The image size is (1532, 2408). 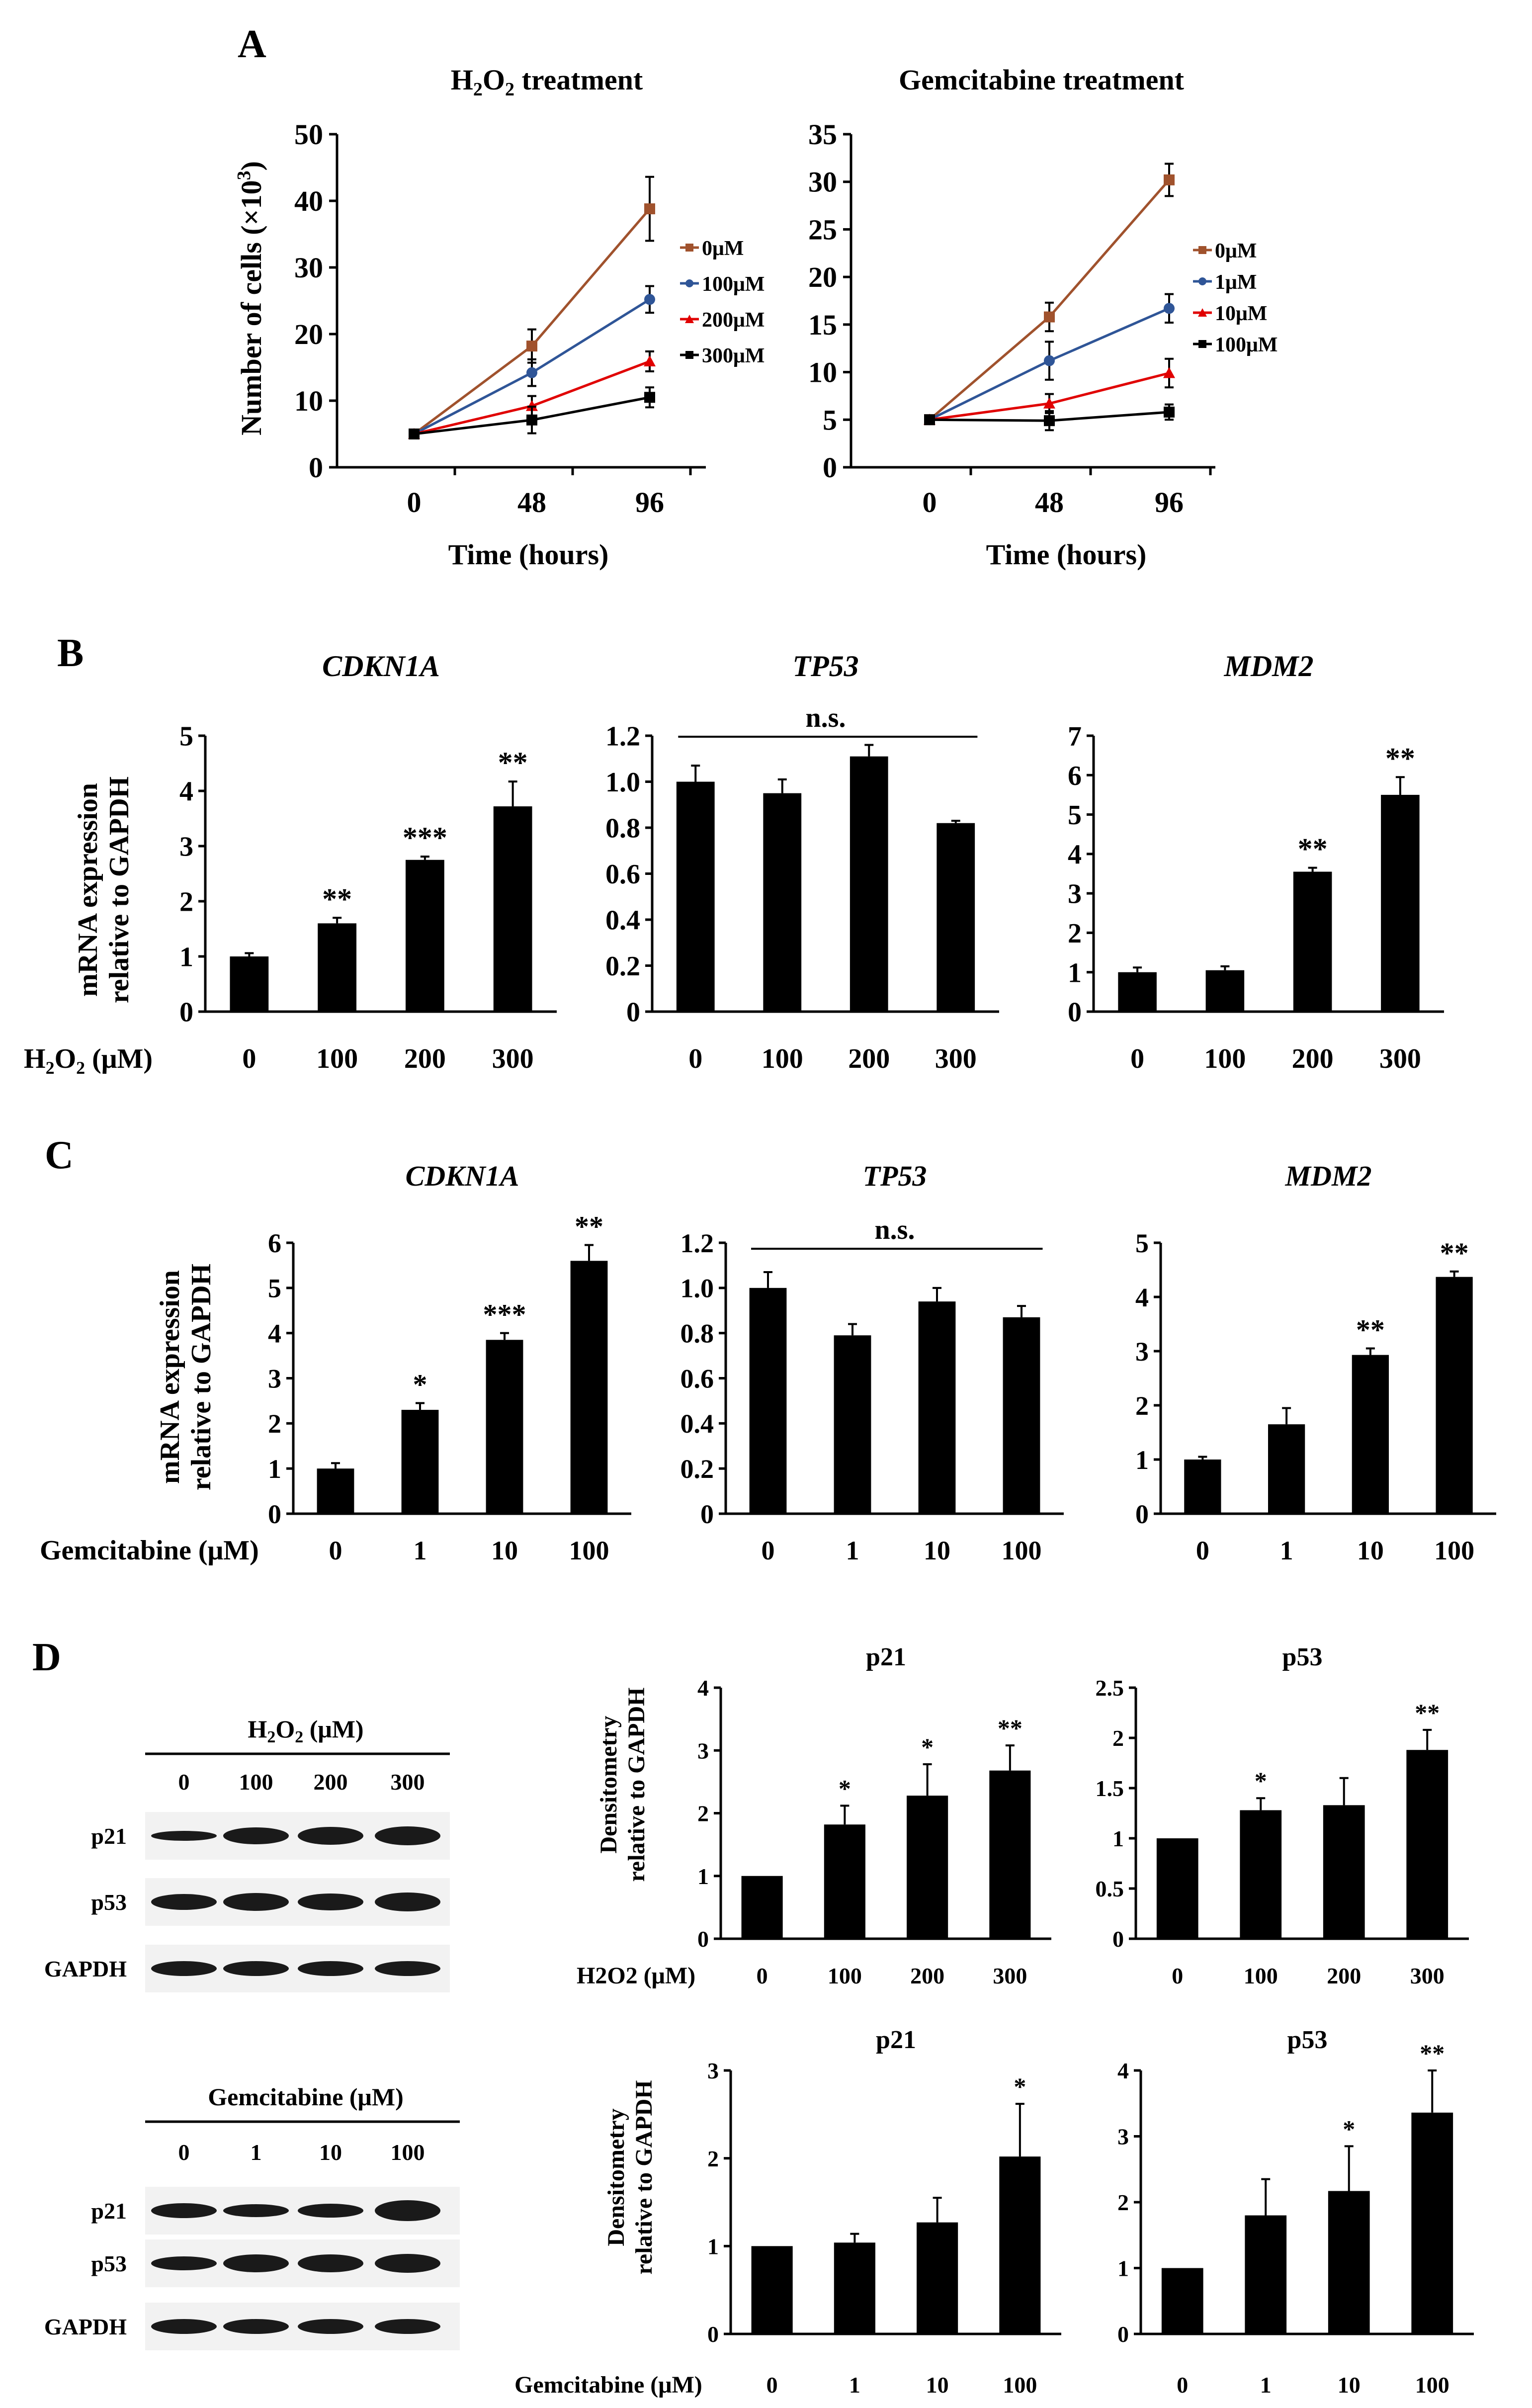 I want to click on y-tick-label: 20, so click(x=822, y=277).